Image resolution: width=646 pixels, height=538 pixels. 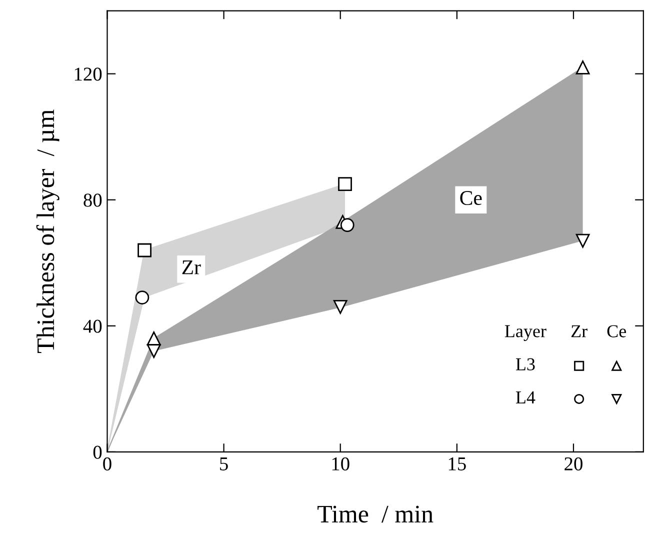 What do you see at coordinates (525, 364) in the screenshot?
I see `annotation: L3` at bounding box center [525, 364].